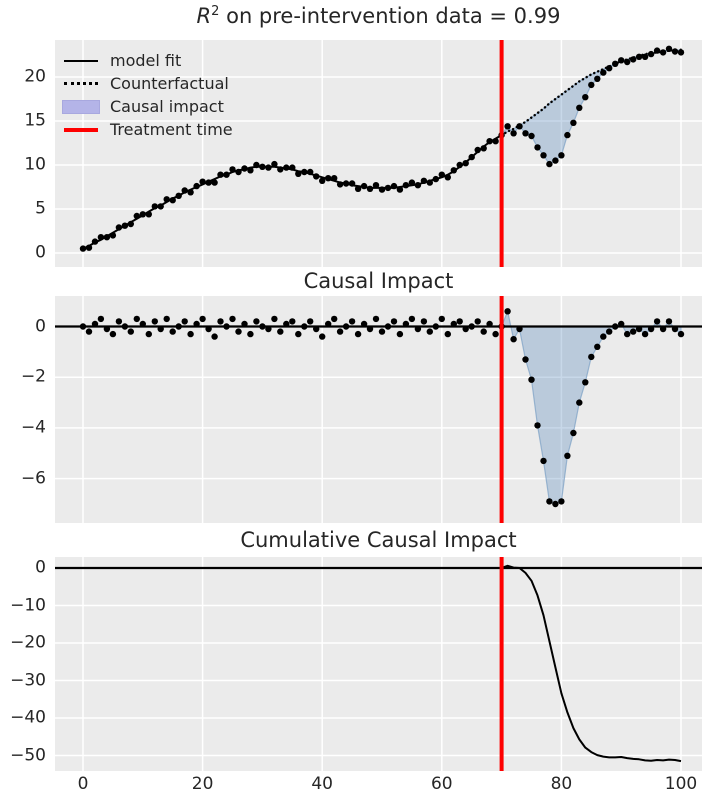 The image size is (711, 811). I want to click on legend-item-model-fit: model fit, so click(147, 60).